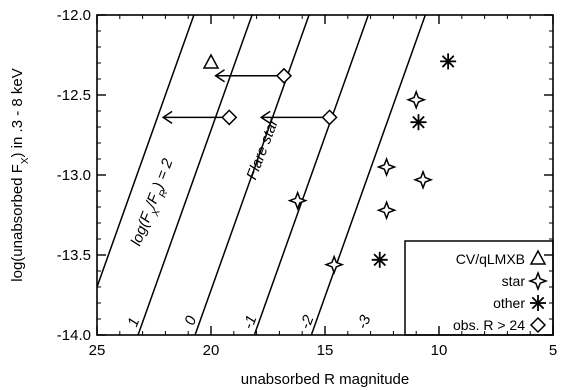  What do you see at coordinates (514, 281) in the screenshot?
I see `legend-label: star` at bounding box center [514, 281].